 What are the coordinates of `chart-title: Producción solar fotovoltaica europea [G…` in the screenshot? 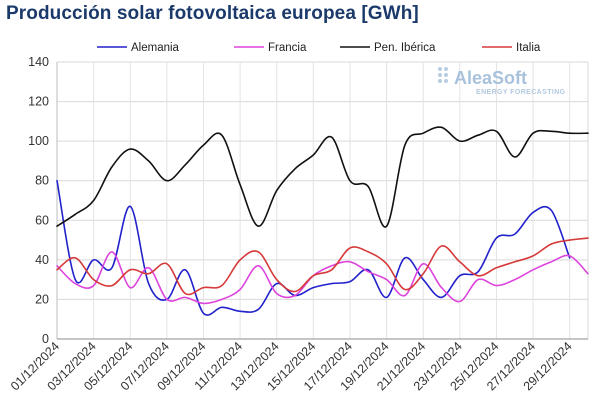 It's located at (212, 13).